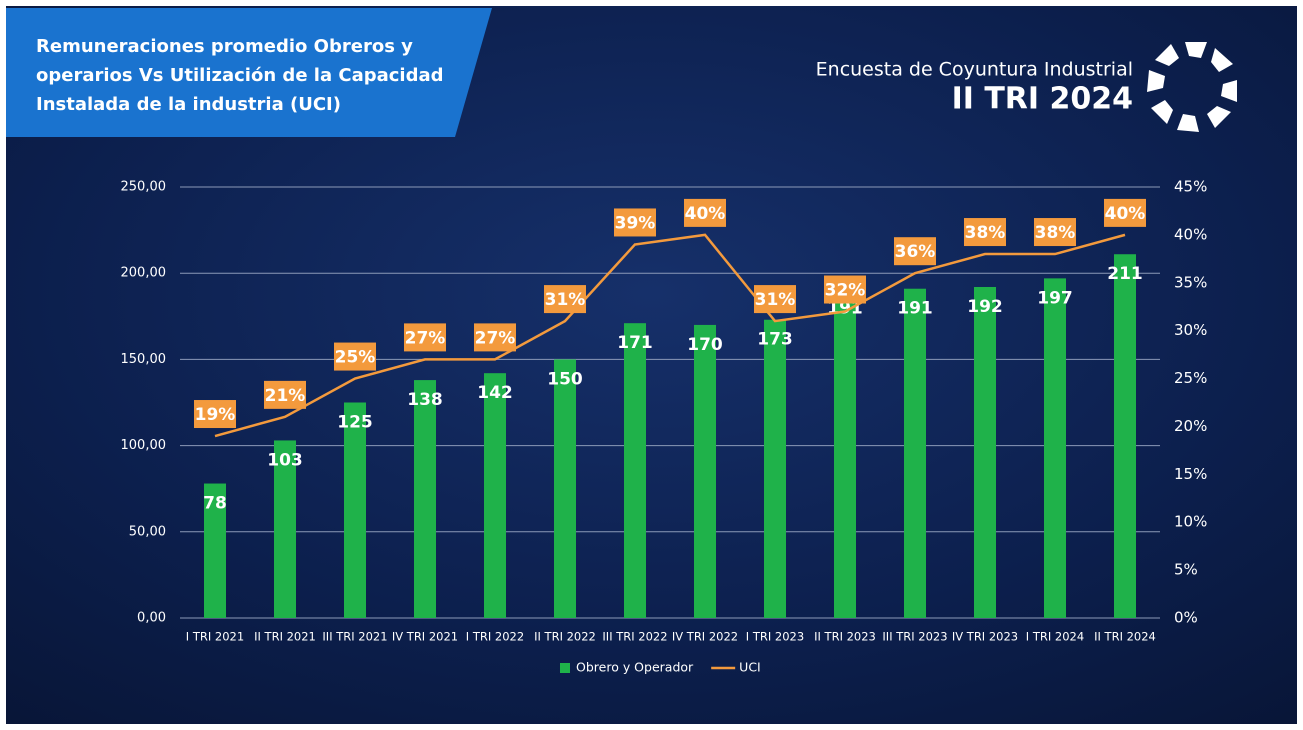 This screenshot has width=1303, height=730. What do you see at coordinates (1190, 234) in the screenshot?
I see `y2-tick-label: 40%` at bounding box center [1190, 234].